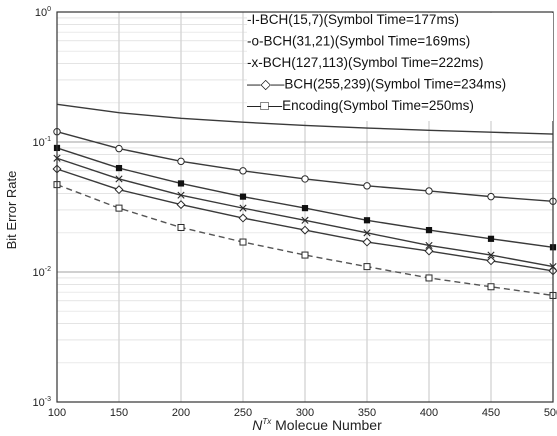 This screenshot has width=557, height=436. What do you see at coordinates (48, 139) in the screenshot?
I see `y-tick-exponent: -1` at bounding box center [48, 139].